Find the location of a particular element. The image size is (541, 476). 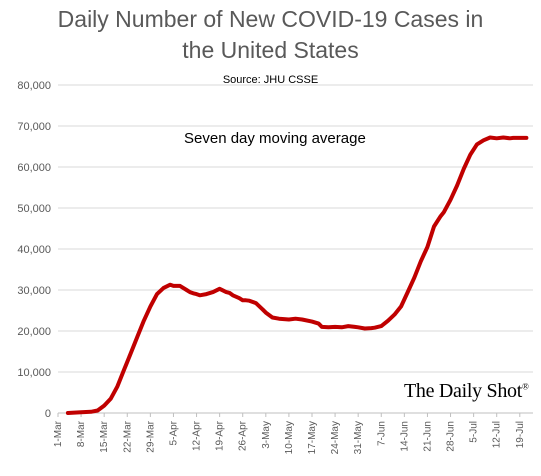

y-tick-label: 60,000 is located at coordinates (34, 168).